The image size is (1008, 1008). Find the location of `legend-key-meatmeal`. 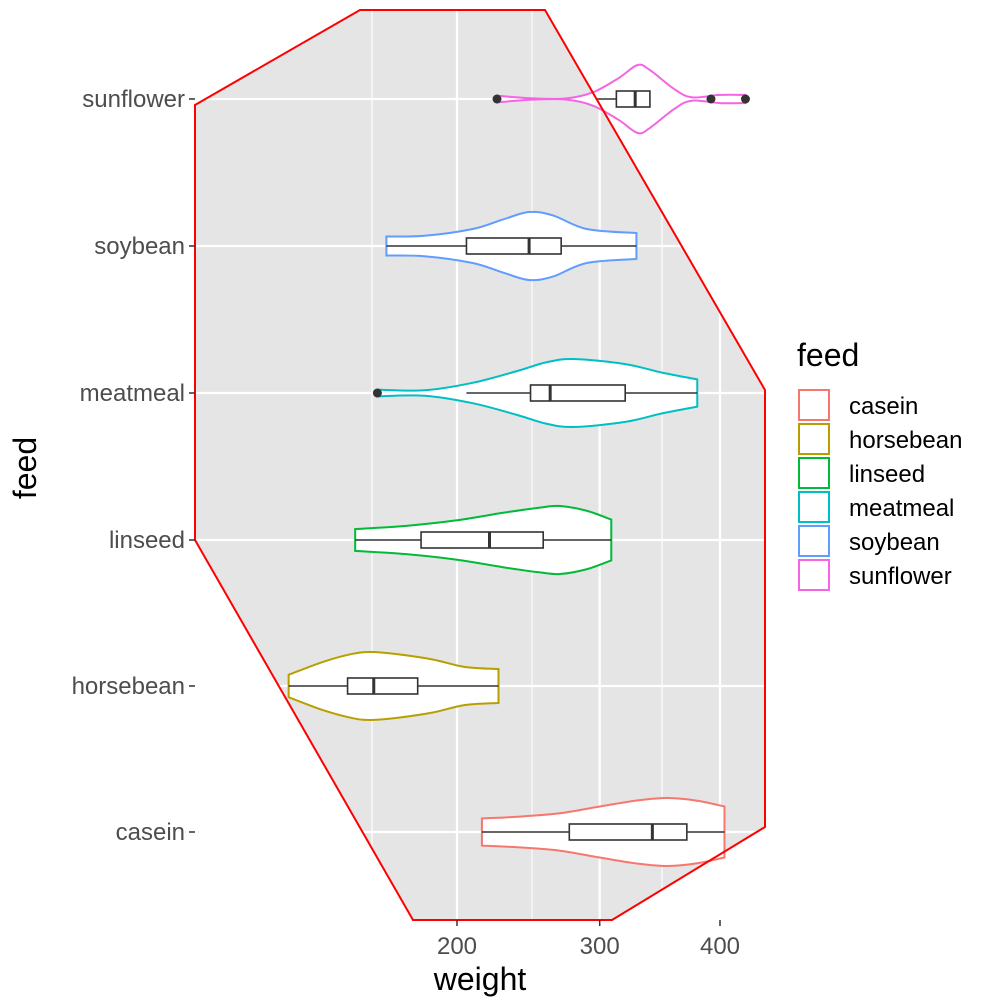

legend-key-meatmeal is located at coordinates (814, 507).